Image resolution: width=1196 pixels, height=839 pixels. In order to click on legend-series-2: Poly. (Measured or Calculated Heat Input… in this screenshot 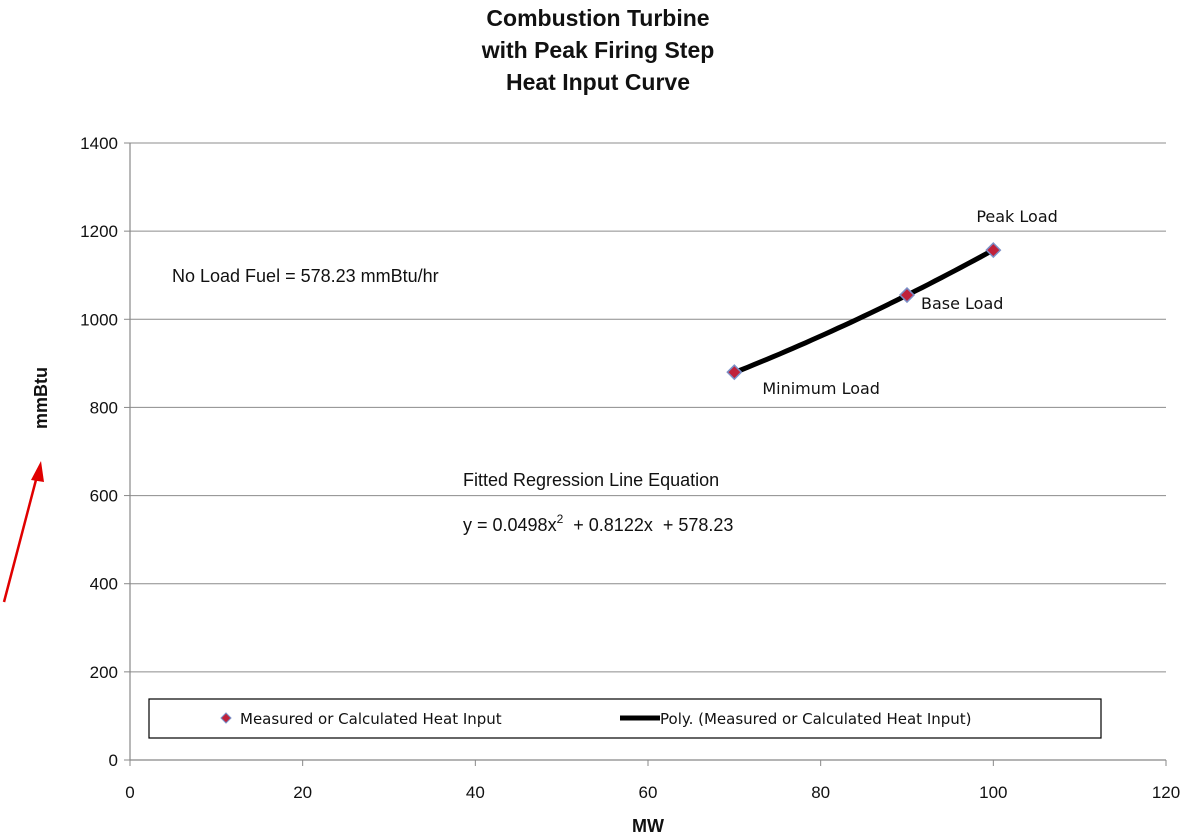, I will do `click(816, 719)`.